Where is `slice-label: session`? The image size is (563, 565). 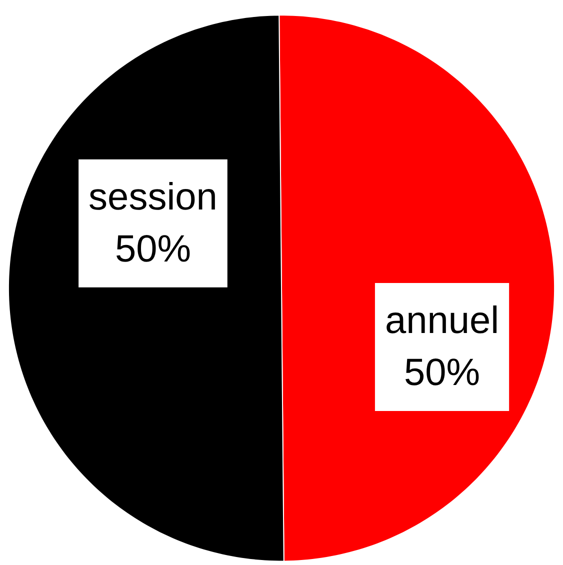 slice-label: session is located at coordinates (153, 197).